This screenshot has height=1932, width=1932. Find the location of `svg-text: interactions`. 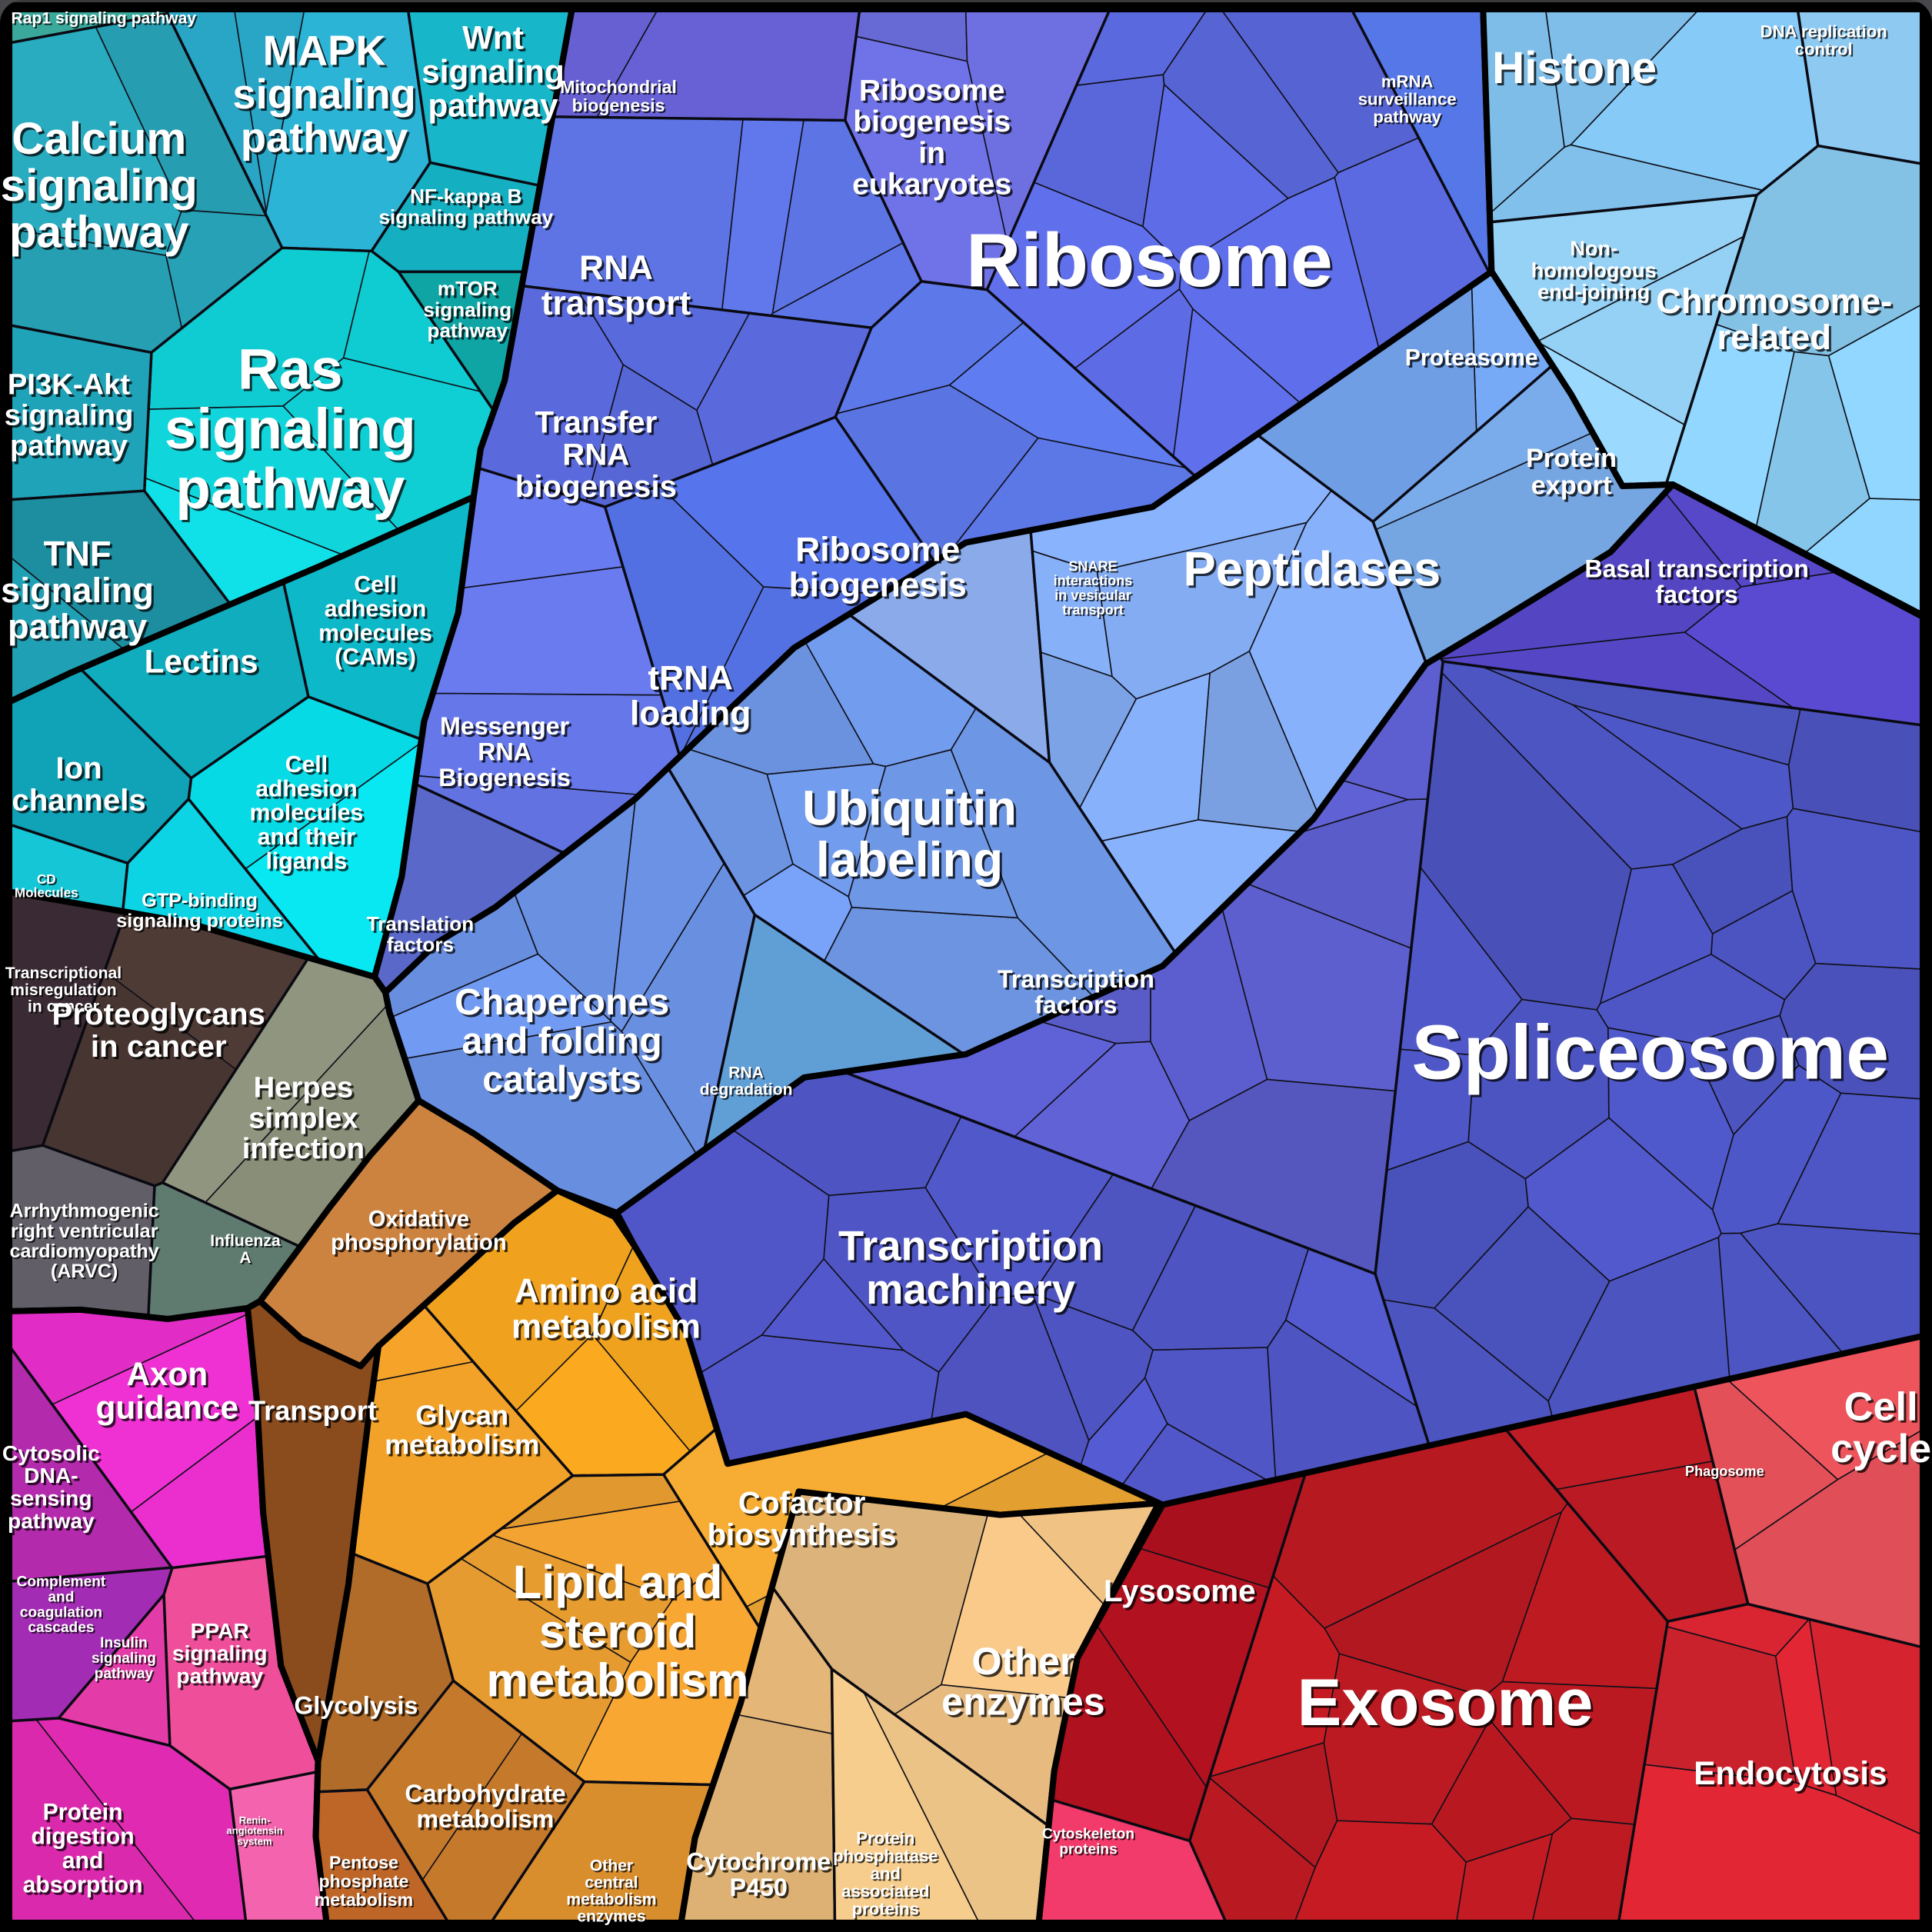

svg-text: interactions is located at coordinates (1094, 582).